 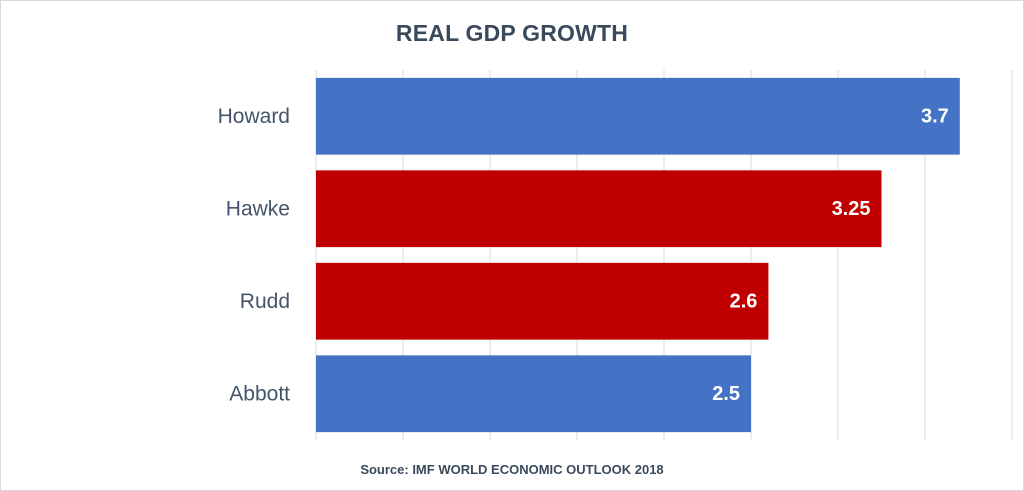 I want to click on category-label-abbott: Abbott, so click(x=259, y=393).